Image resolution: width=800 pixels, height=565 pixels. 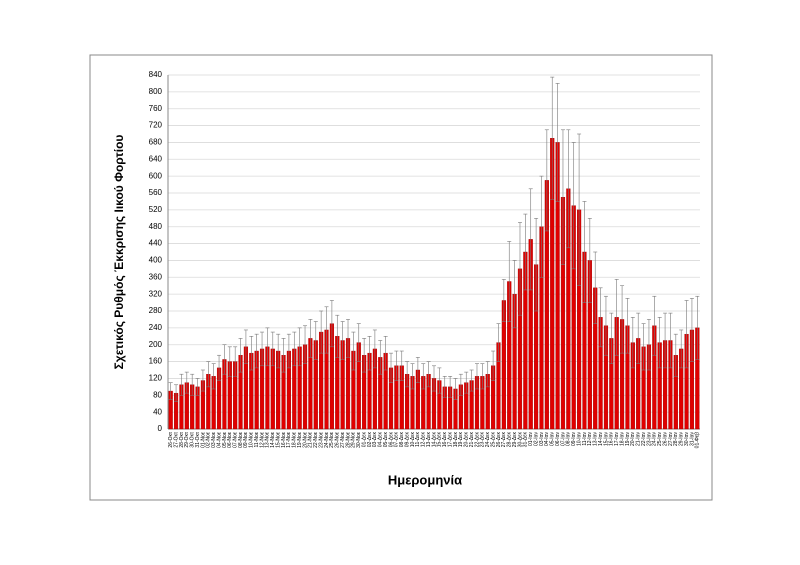 I want to click on x-tick-label: 11-Ιαν, so click(x=585, y=439).